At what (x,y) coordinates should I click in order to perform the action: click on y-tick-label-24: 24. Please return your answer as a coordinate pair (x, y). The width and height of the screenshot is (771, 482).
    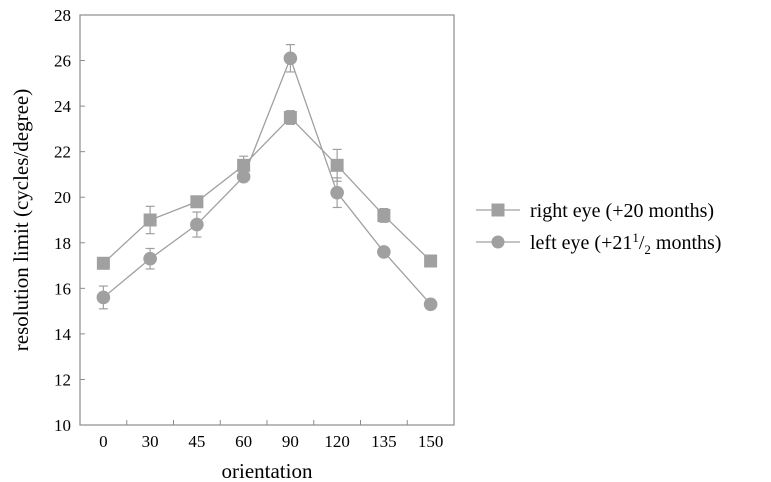
    Looking at the image, I should click on (63, 106).